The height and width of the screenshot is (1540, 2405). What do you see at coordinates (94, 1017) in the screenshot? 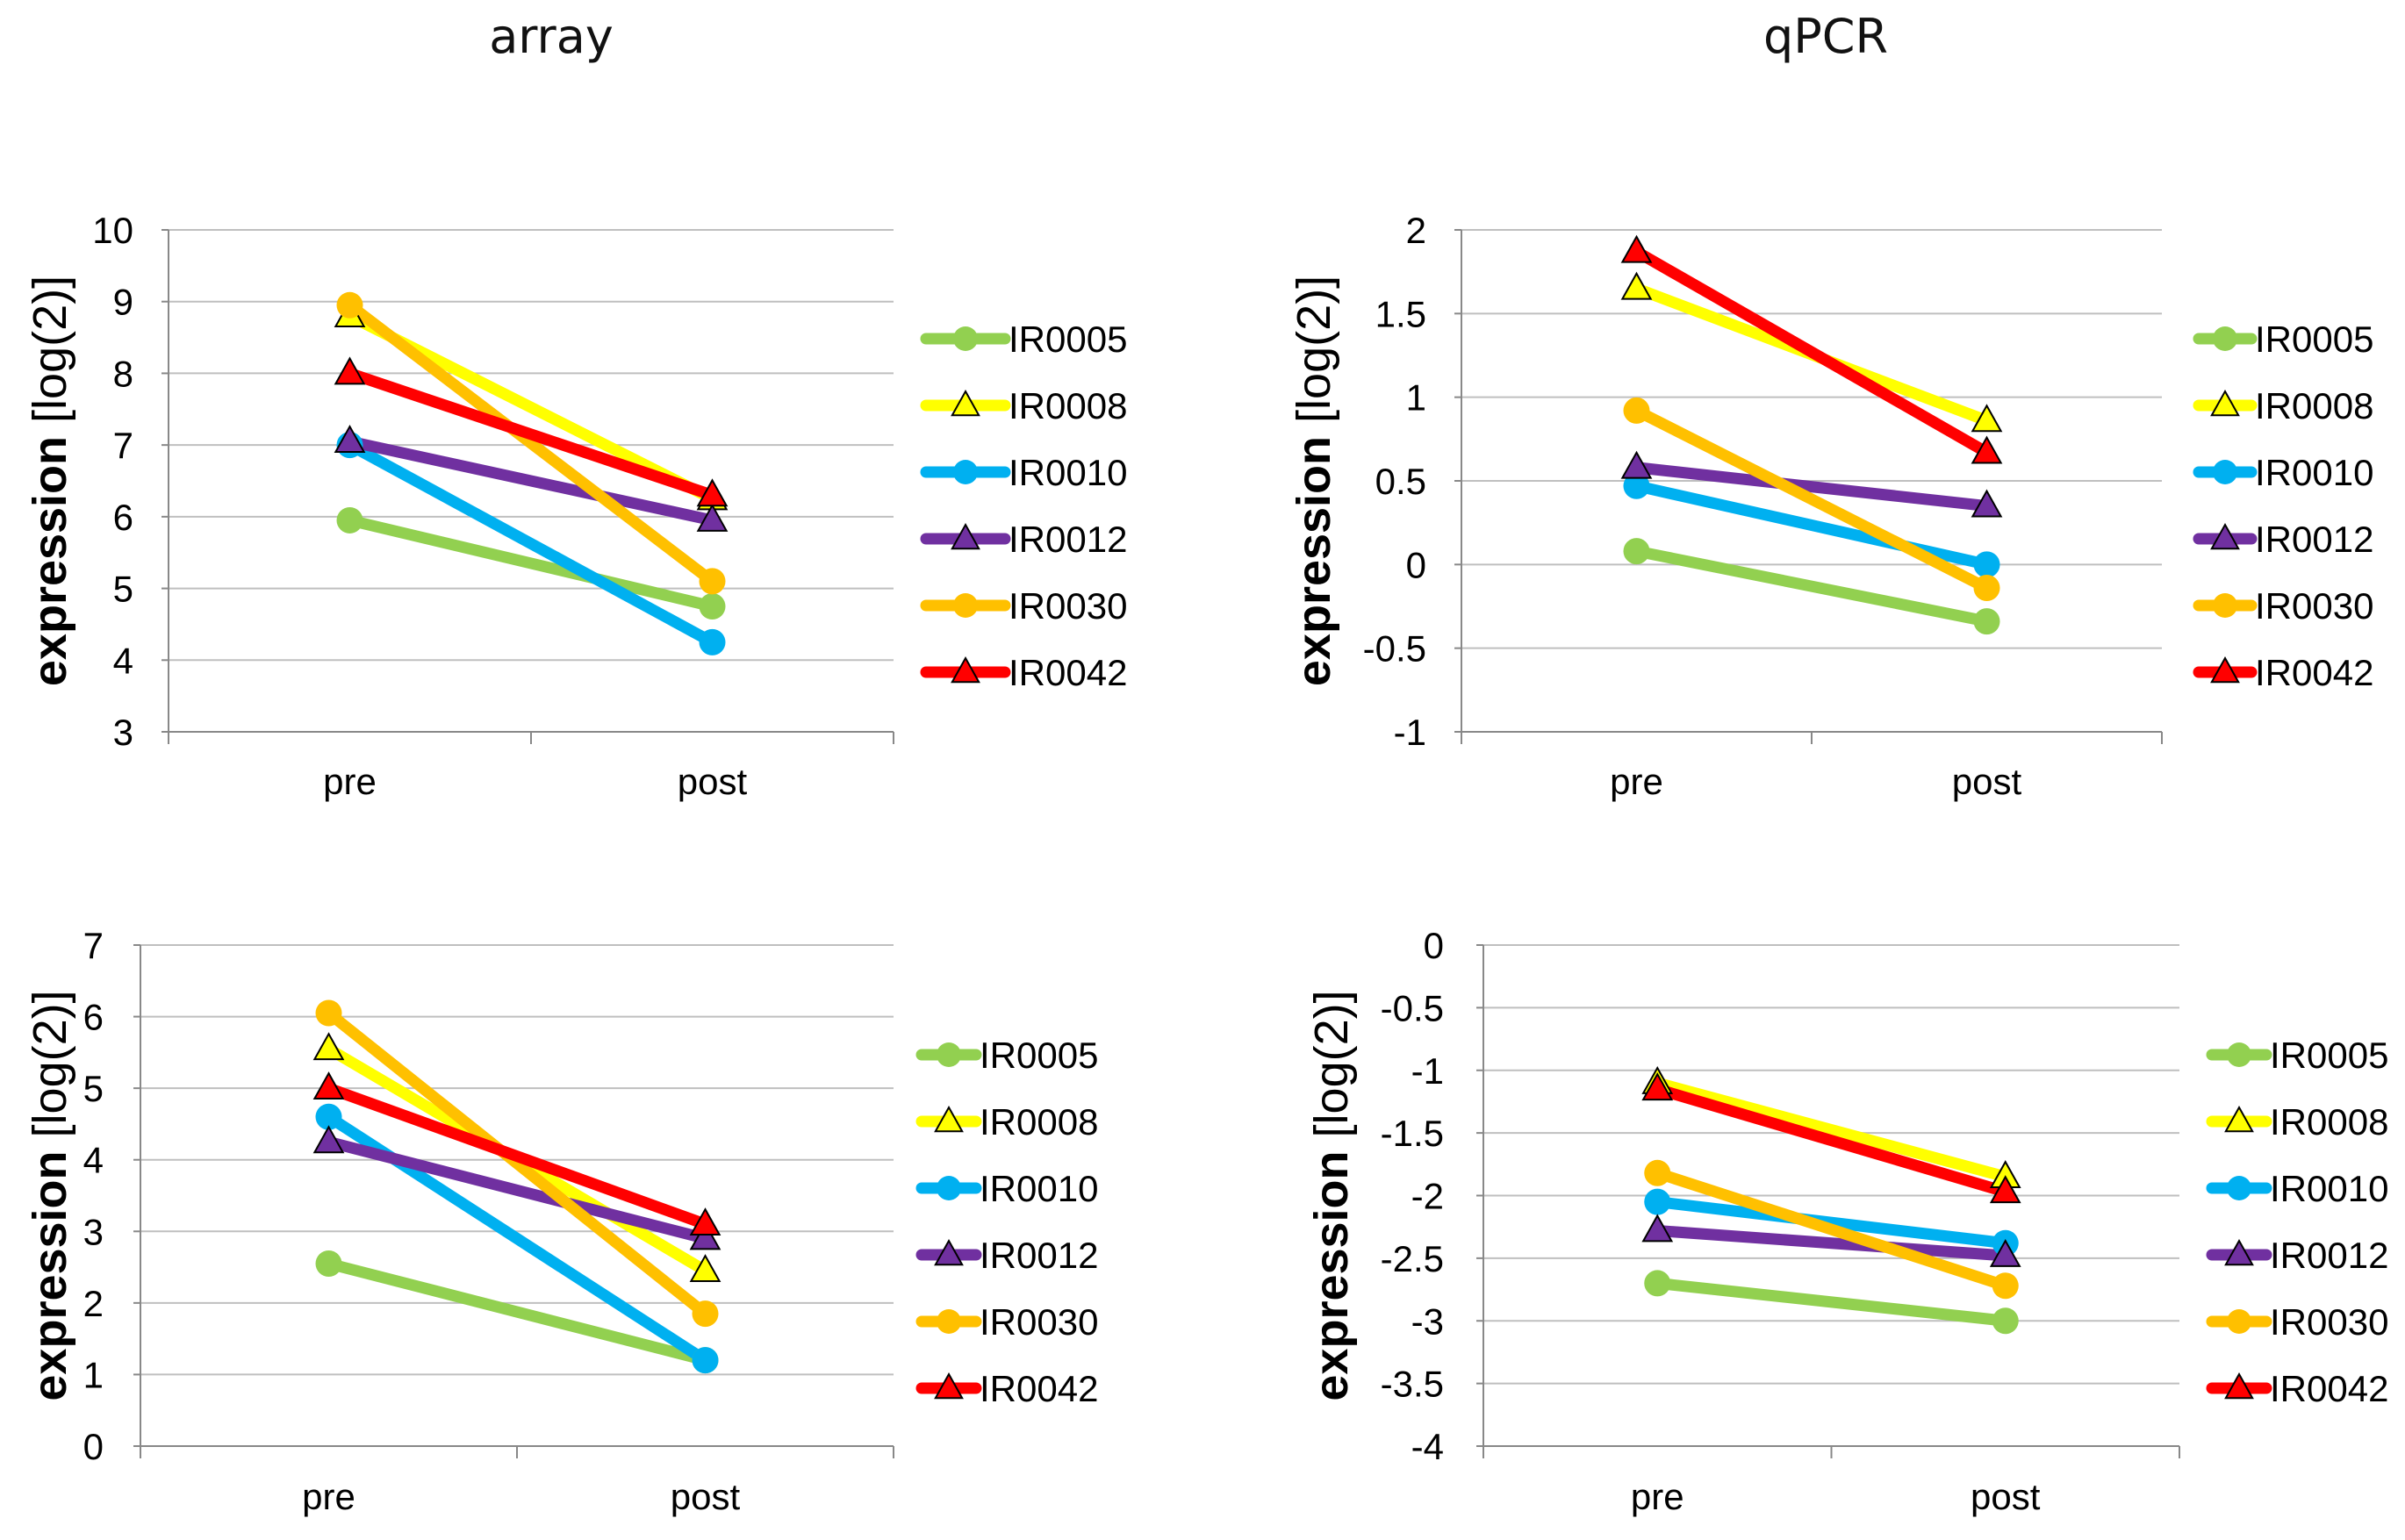
I see `y-tick-label: 6` at bounding box center [94, 1017].